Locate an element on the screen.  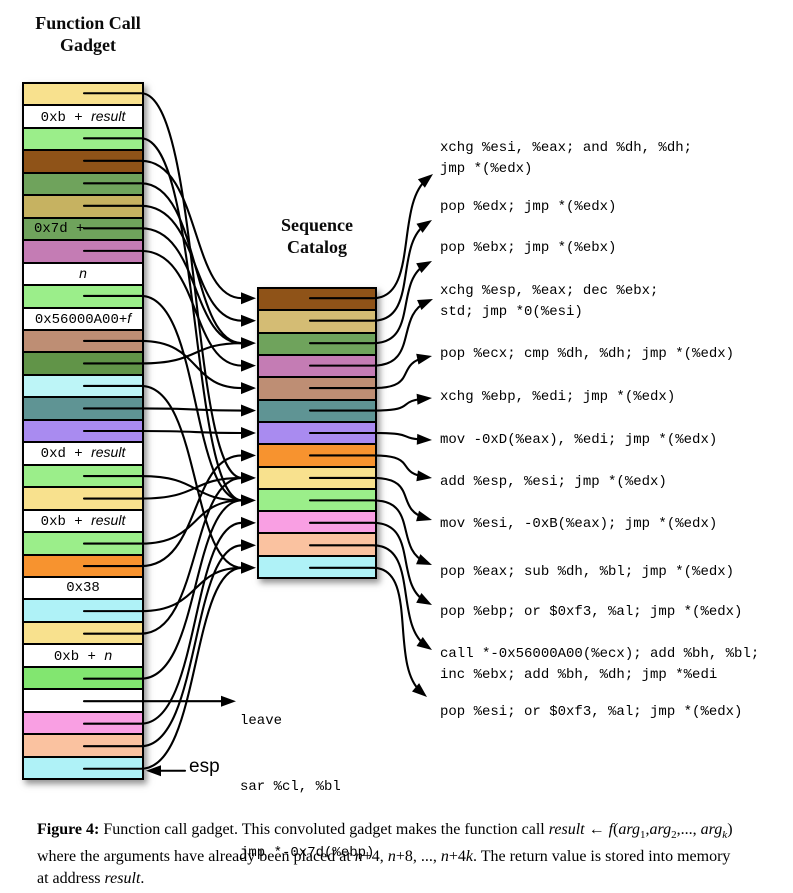
cell-label: 0x7d + is located at coordinates (54, 229).